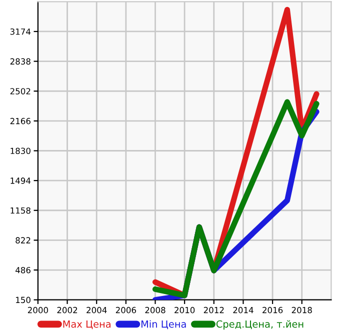 The image size is (345, 335). What do you see at coordinates (20, 210) in the screenshot?
I see `y-tick-label: 1158` at bounding box center [20, 210].